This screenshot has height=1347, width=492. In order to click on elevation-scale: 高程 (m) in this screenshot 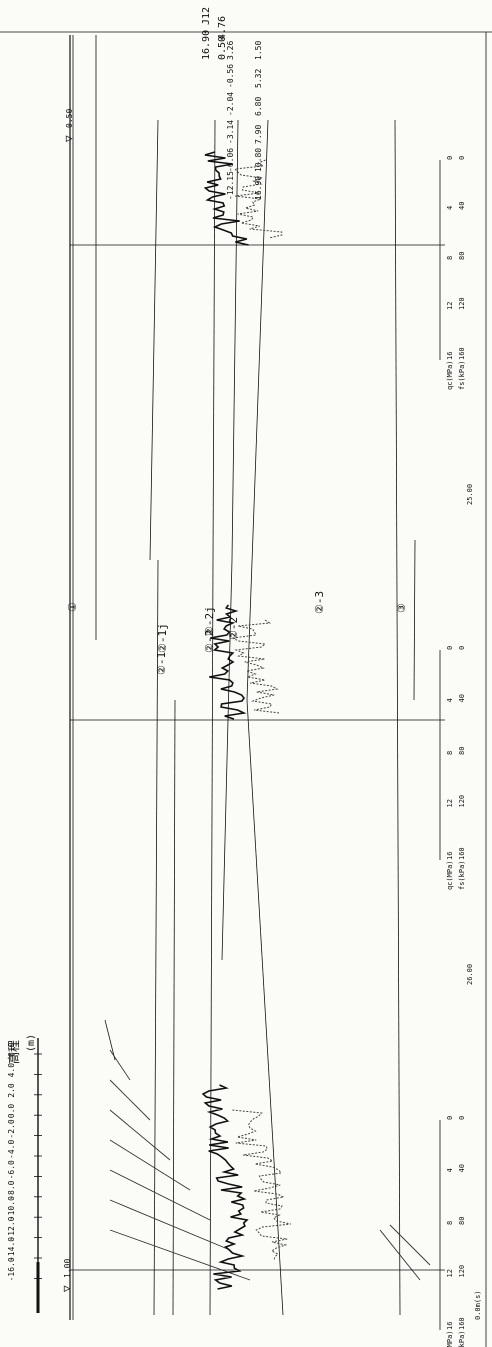, I will do `click(23, 1173)`.